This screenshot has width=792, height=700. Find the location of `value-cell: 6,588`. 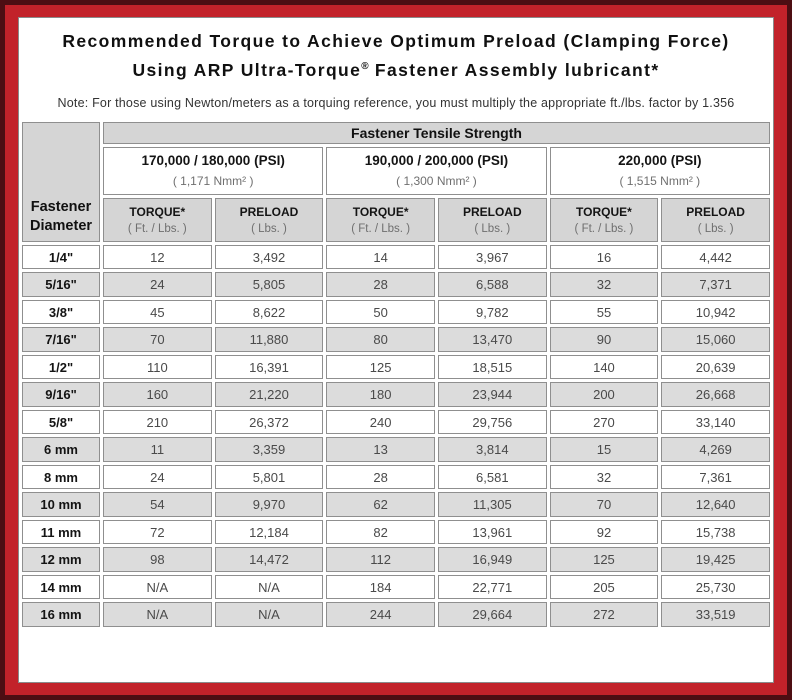

value-cell: 6,588 is located at coordinates (492, 284).